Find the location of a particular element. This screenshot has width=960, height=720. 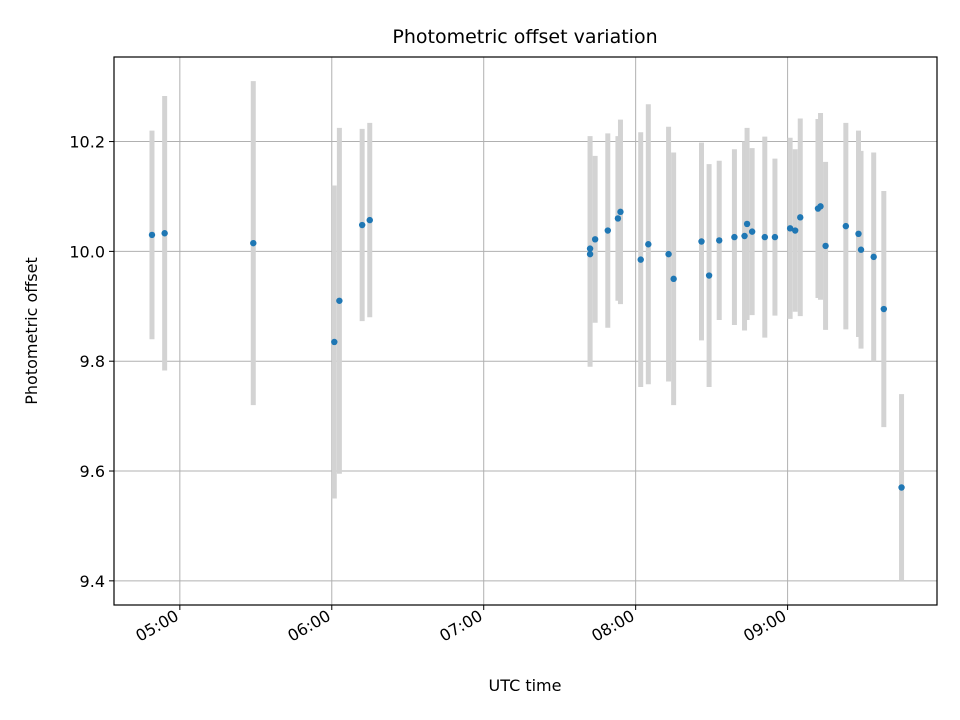

x-axis-ticks: 05:00 06:00 07:00 08:00 09:00 is located at coordinates (461, 625).